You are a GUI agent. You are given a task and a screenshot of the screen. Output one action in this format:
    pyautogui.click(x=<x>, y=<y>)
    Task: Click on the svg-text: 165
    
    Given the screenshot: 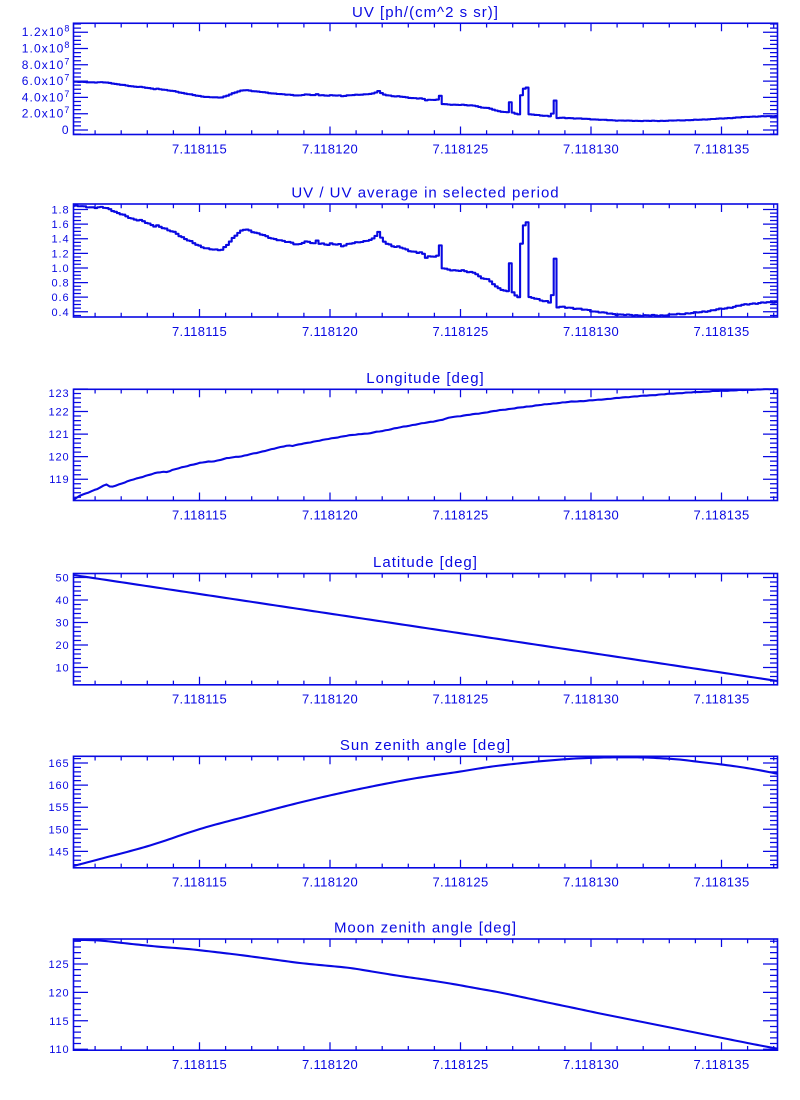 What is the action you would take?
    pyautogui.click(x=58, y=764)
    